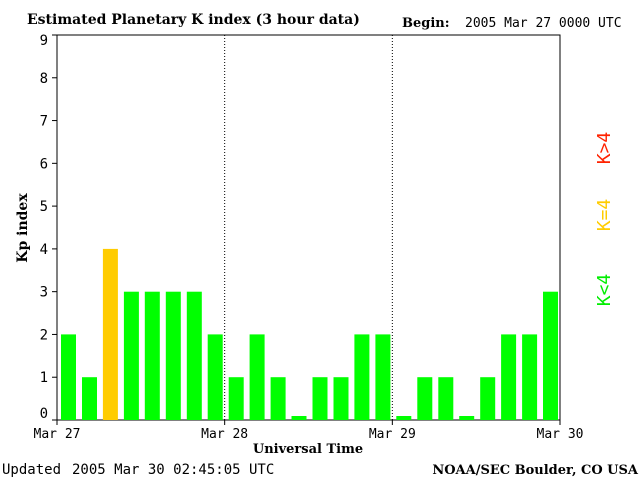 The image size is (640, 480). I want to click on x-axis: Mar 27 Mar 28 Mar 29 Mar 30, so click(309, 431).